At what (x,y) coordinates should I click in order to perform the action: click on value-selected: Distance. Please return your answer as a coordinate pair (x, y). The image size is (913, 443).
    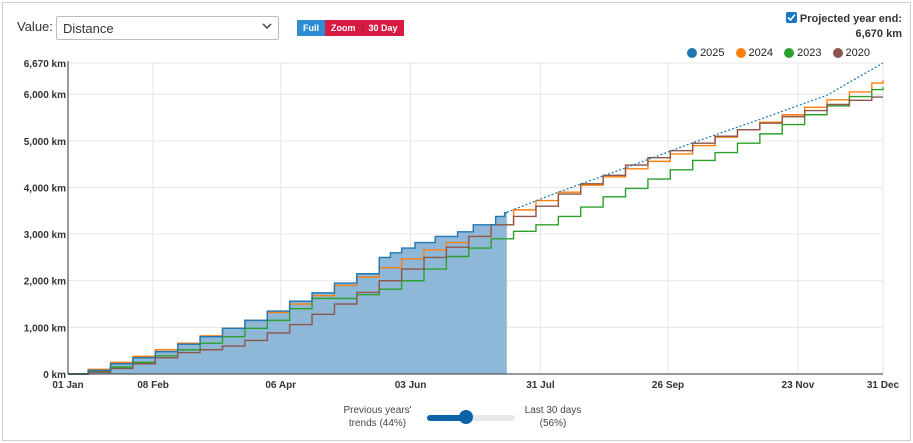
    Looking at the image, I should click on (88, 28).